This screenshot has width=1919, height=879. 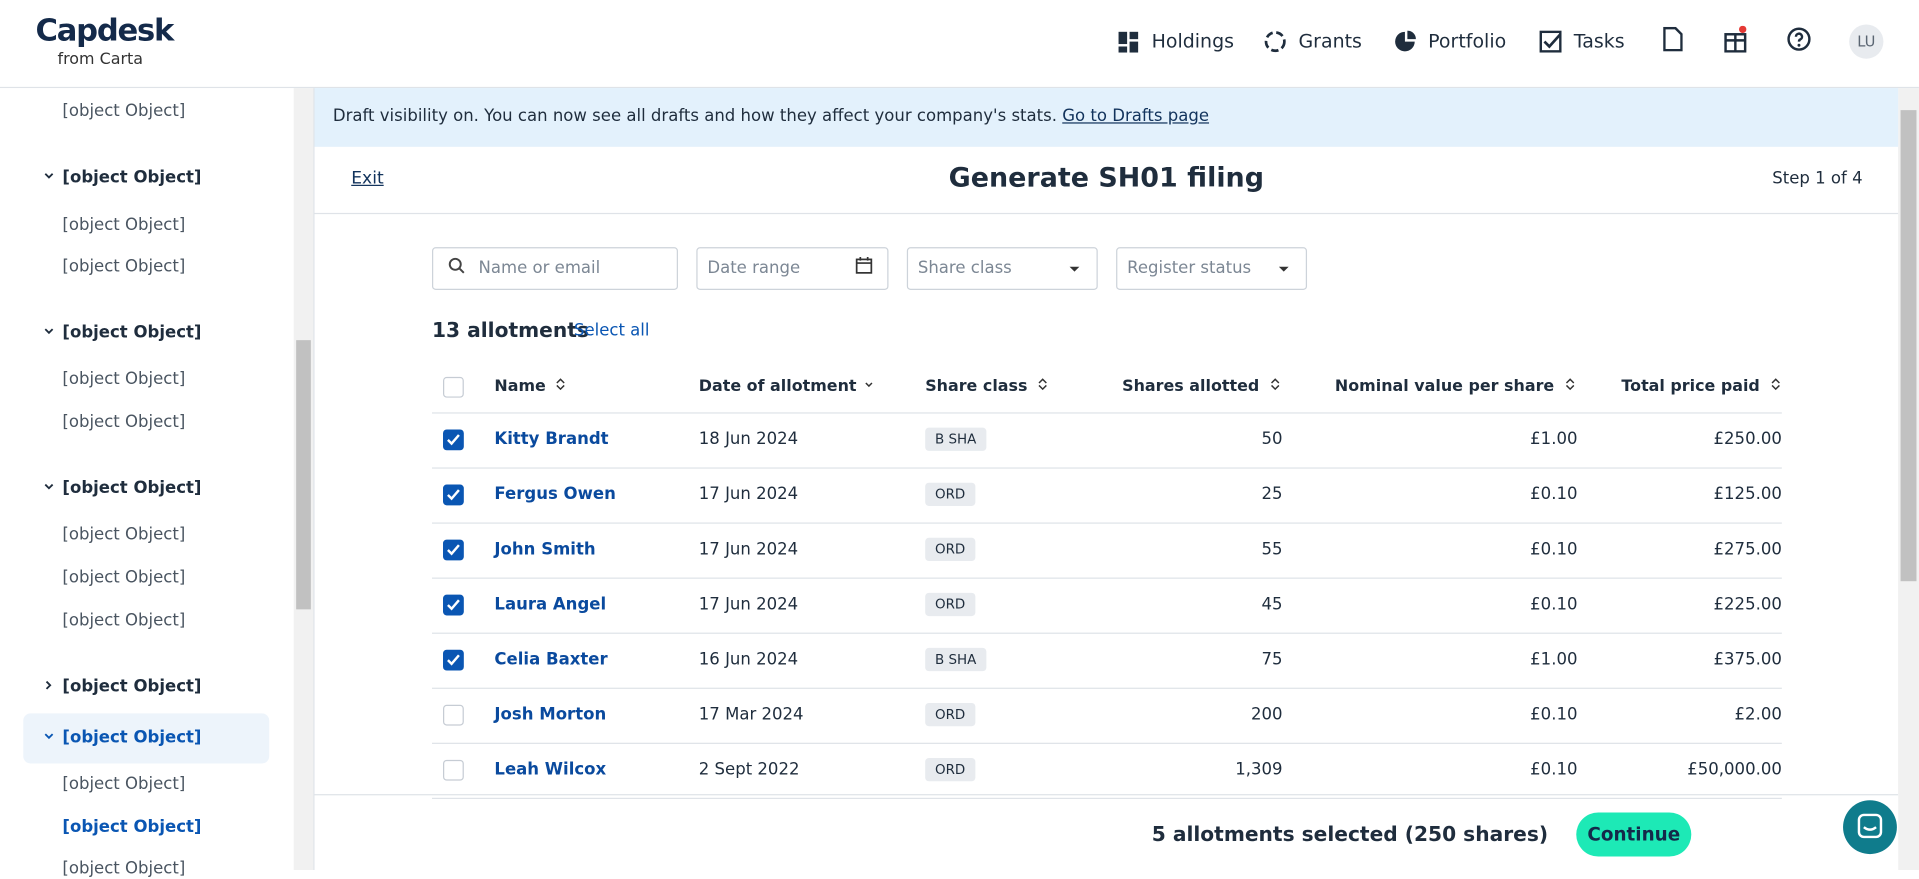 I want to click on nav-link: Tasks, so click(x=1599, y=41).